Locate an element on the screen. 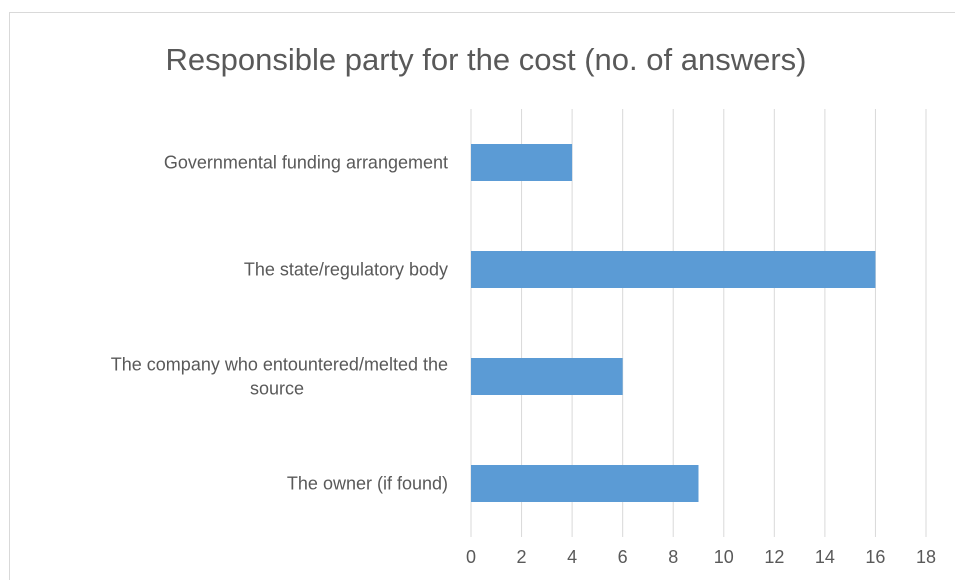 The width and height of the screenshot is (957, 581). x-tick-label: 8 is located at coordinates (673, 557).